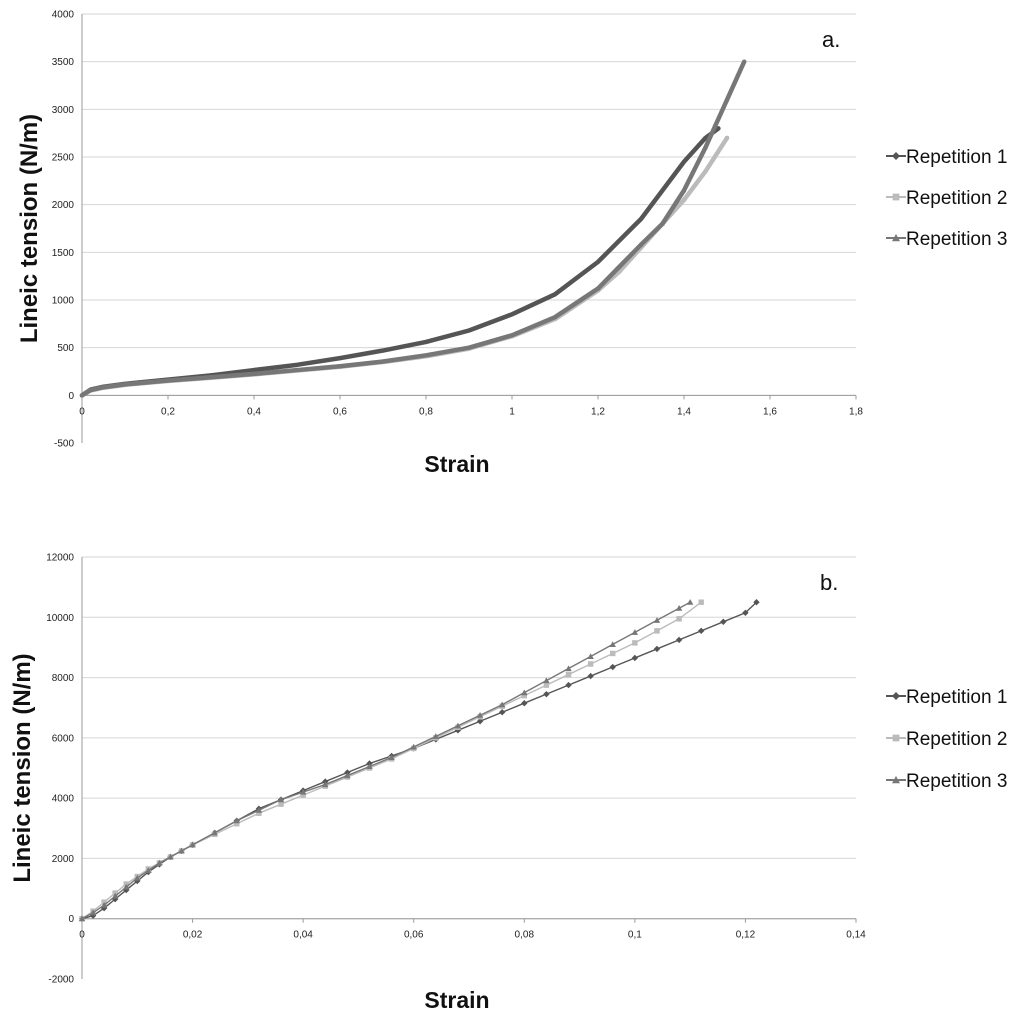  I want to click on y-axis-title: Lineic tension (N/m), so click(22, 767).